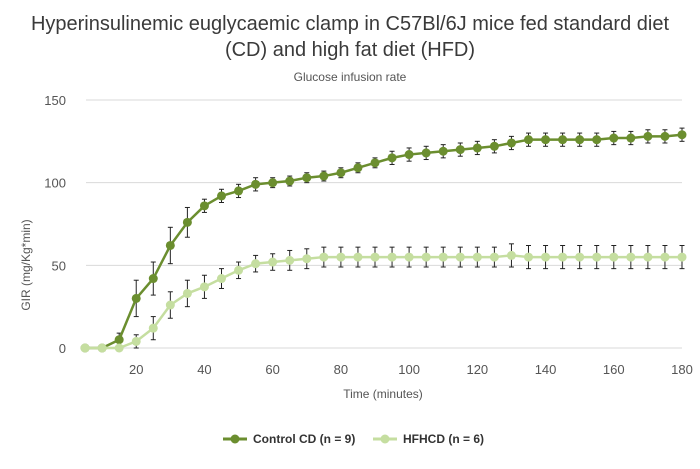  What do you see at coordinates (350, 77) in the screenshot?
I see `chart-subtitle: Glucose infusion rate` at bounding box center [350, 77].